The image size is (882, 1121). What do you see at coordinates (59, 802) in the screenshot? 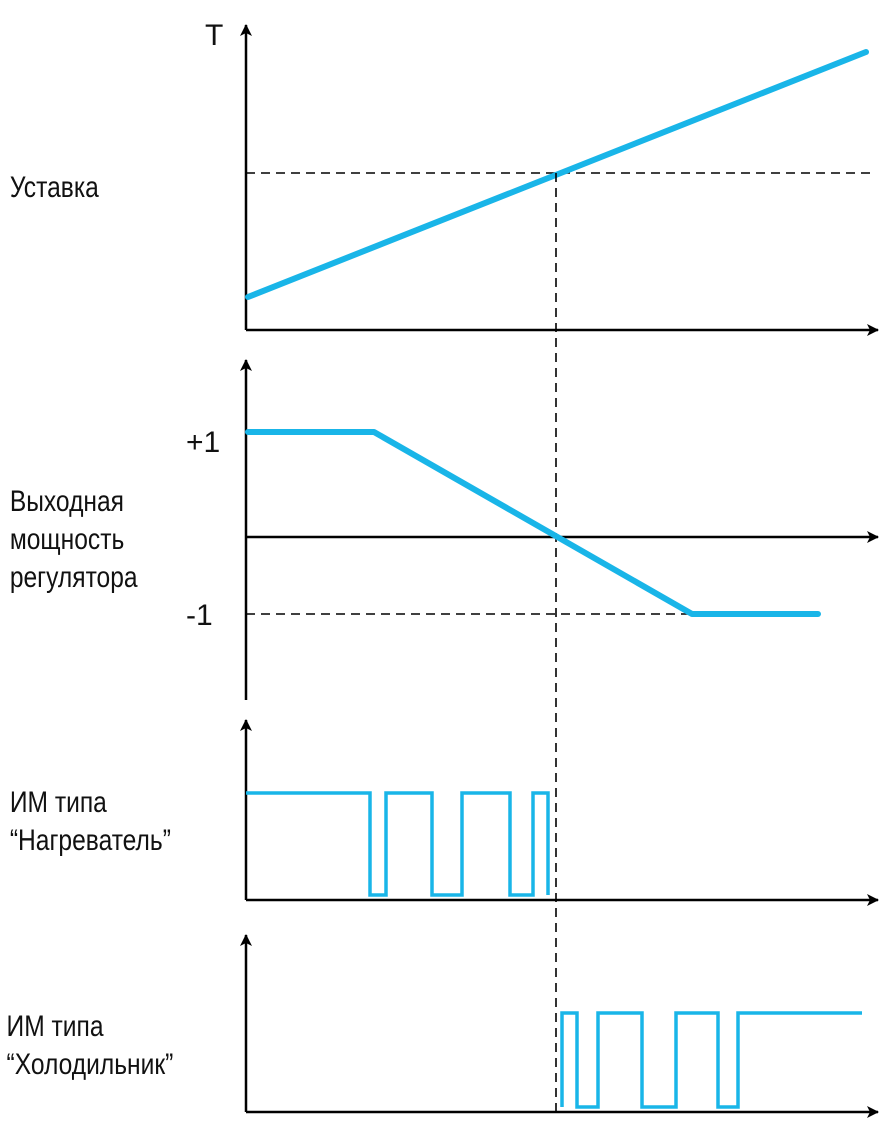
I see `heater-label-line1: ИМ типа` at bounding box center [59, 802].